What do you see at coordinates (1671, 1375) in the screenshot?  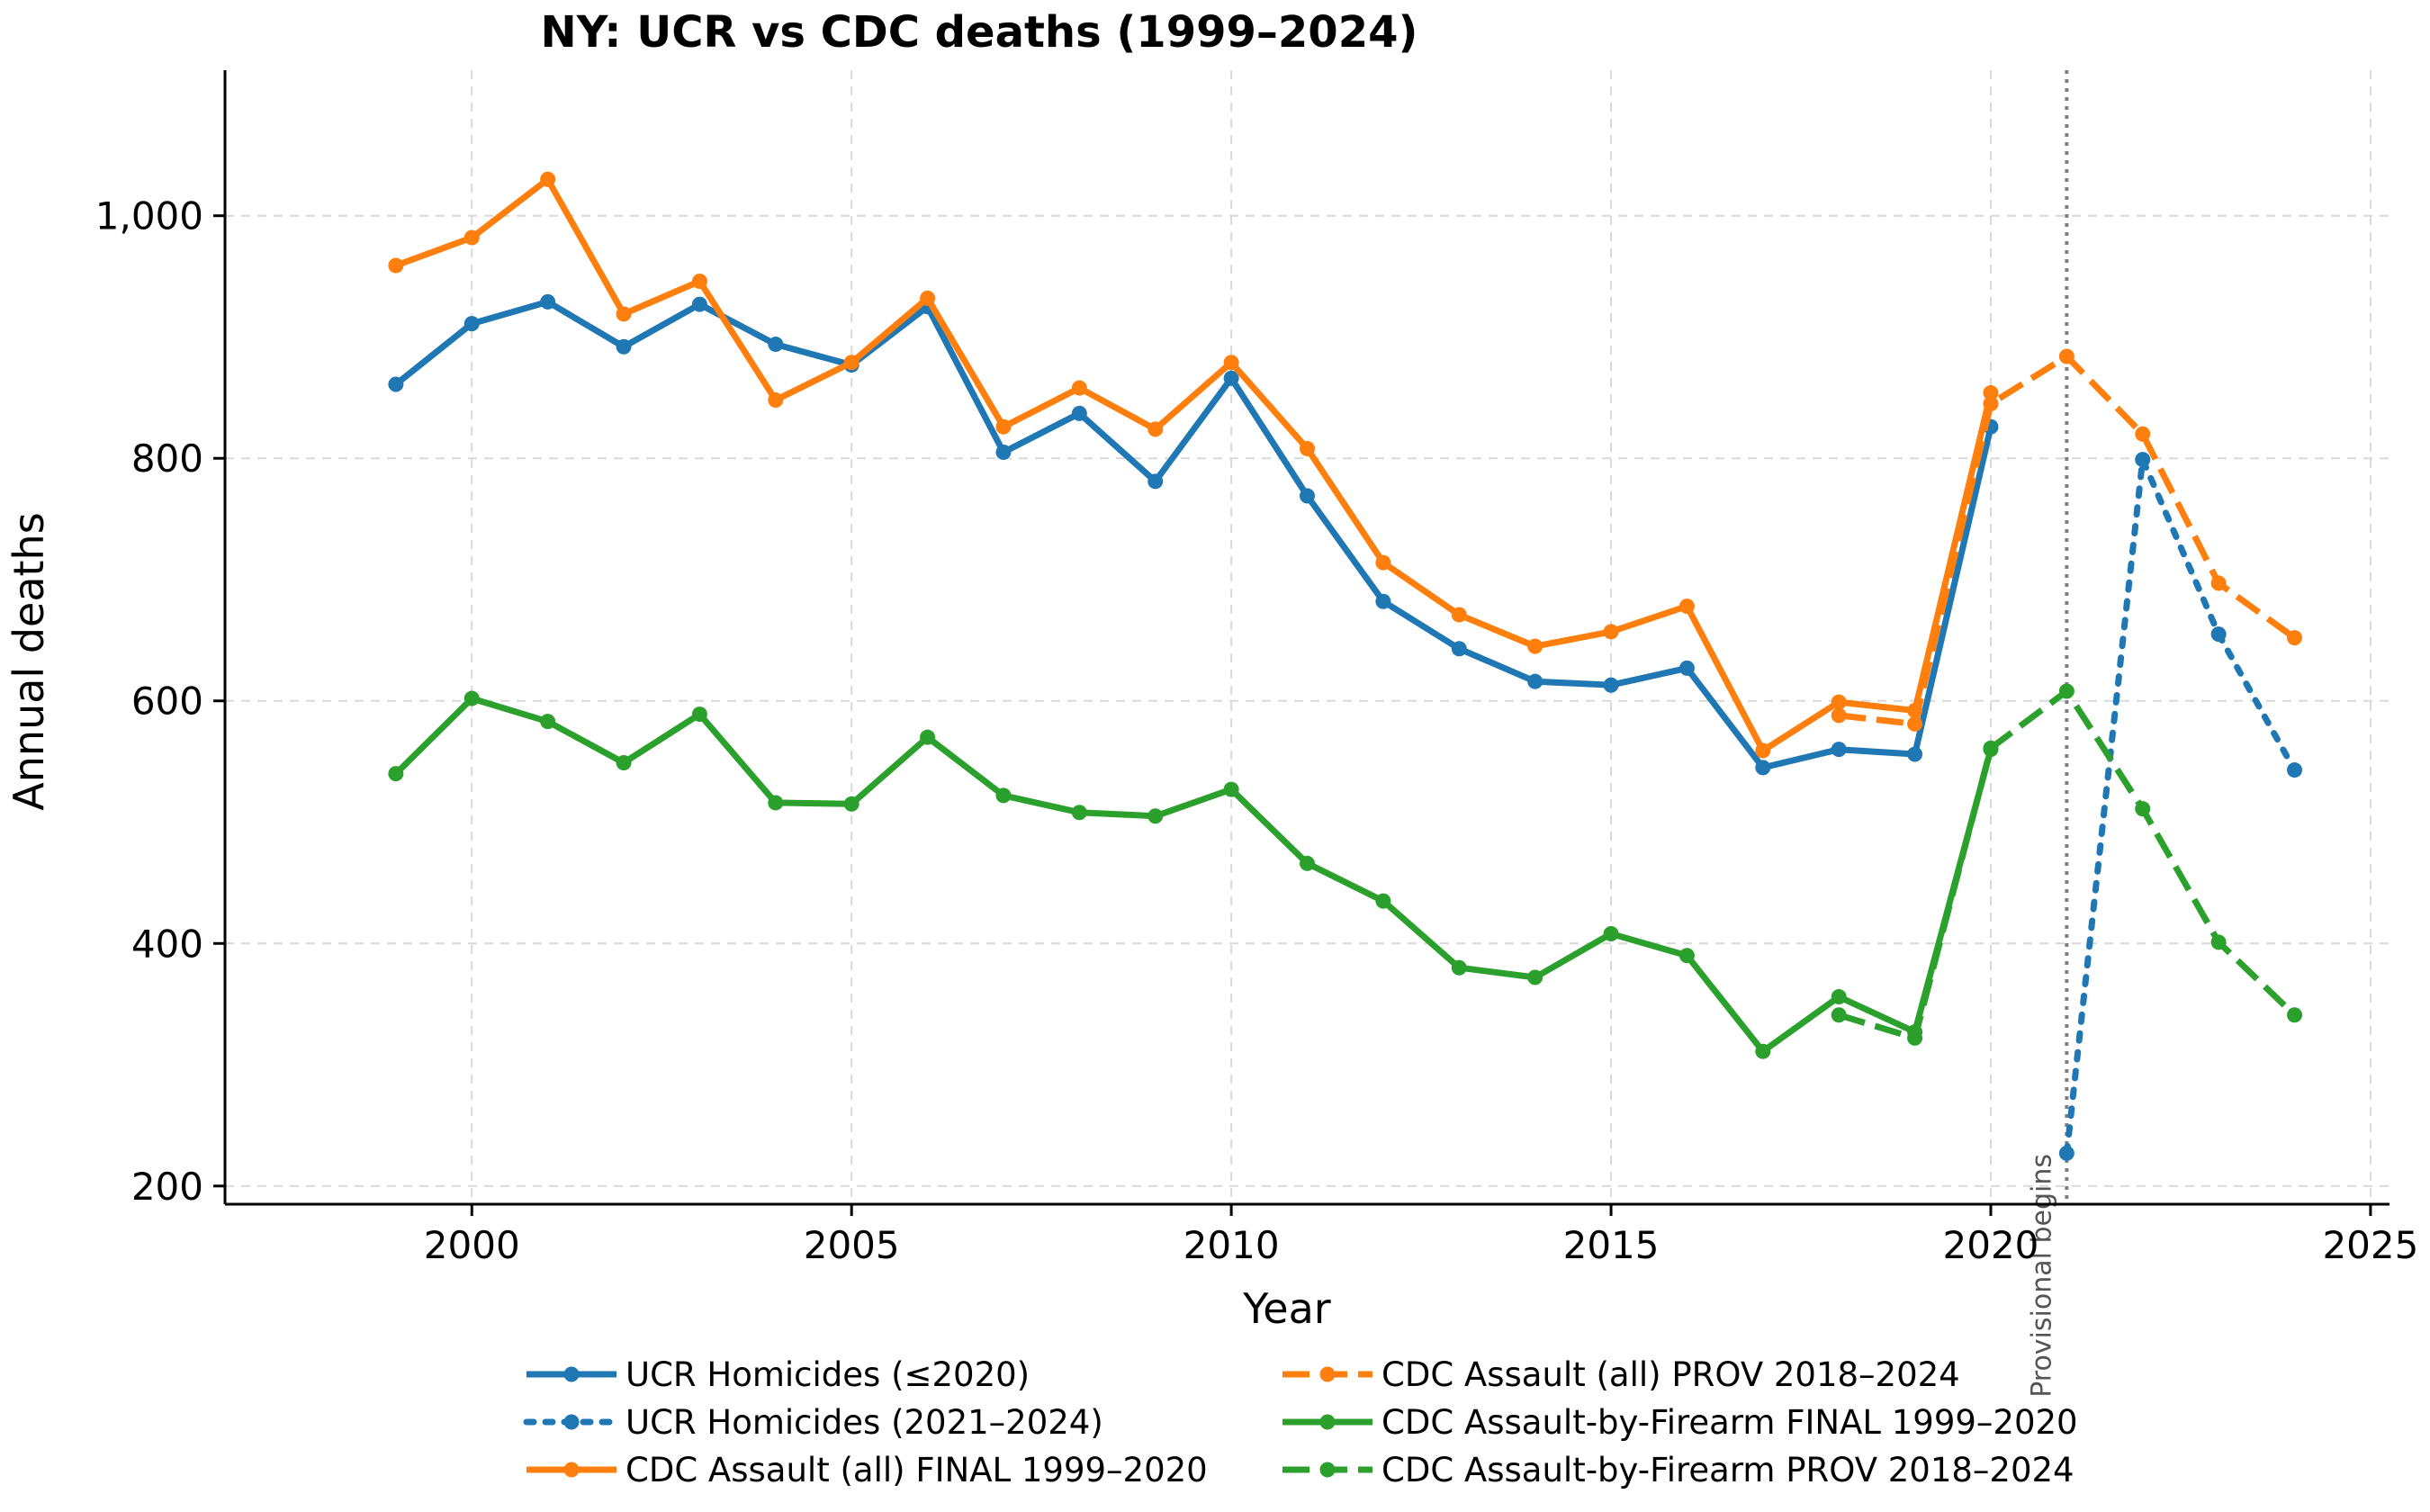 I see `legend-label-3: CDC Assault (all) PROV 2018–2024` at bounding box center [1671, 1375].